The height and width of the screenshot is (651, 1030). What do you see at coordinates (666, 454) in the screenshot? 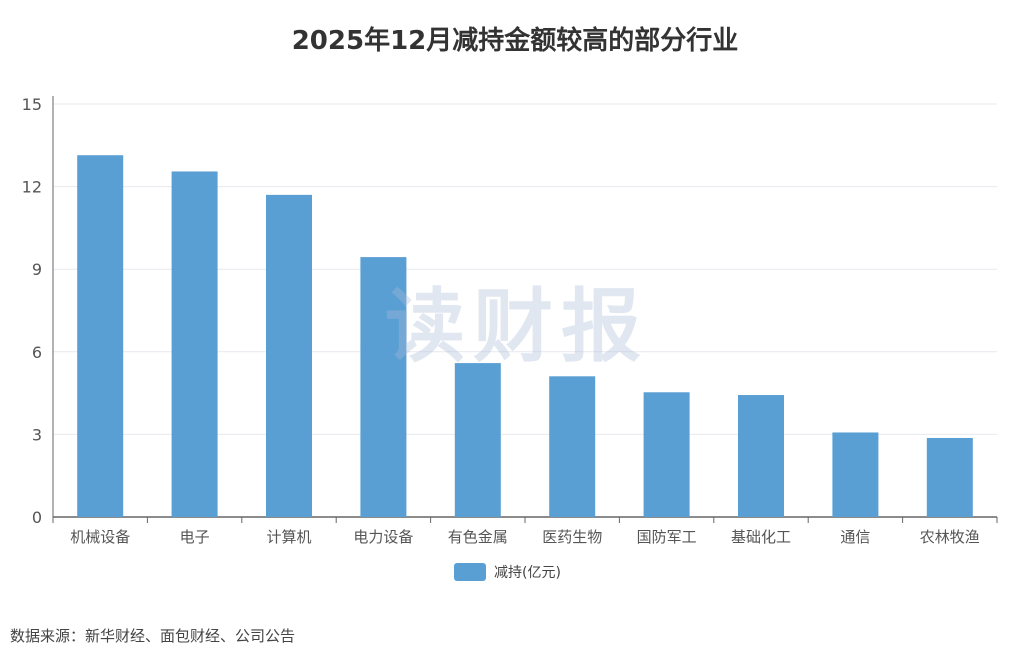
I see `bar-国防军工` at bounding box center [666, 454].